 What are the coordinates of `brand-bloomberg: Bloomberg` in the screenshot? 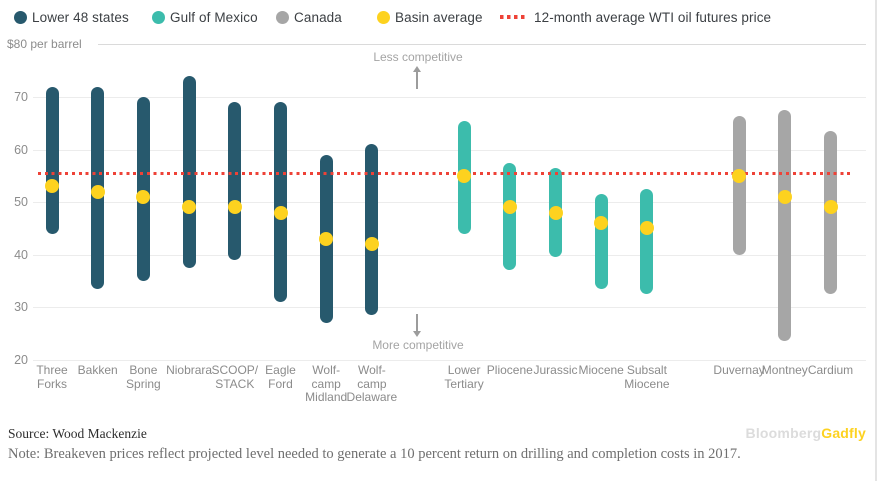 It's located at (783, 433).